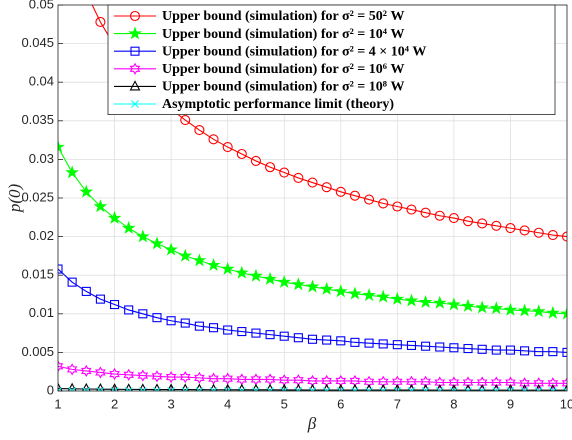 Image resolution: width=572 pixels, height=440 pixels. I want to click on x-tick-label: 2, so click(114, 403).